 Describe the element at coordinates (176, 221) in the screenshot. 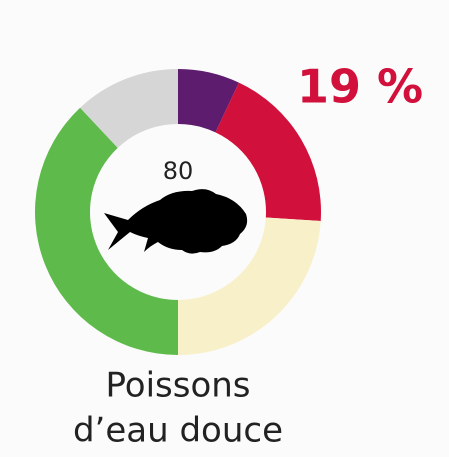

I see `fish-icon` at that location.